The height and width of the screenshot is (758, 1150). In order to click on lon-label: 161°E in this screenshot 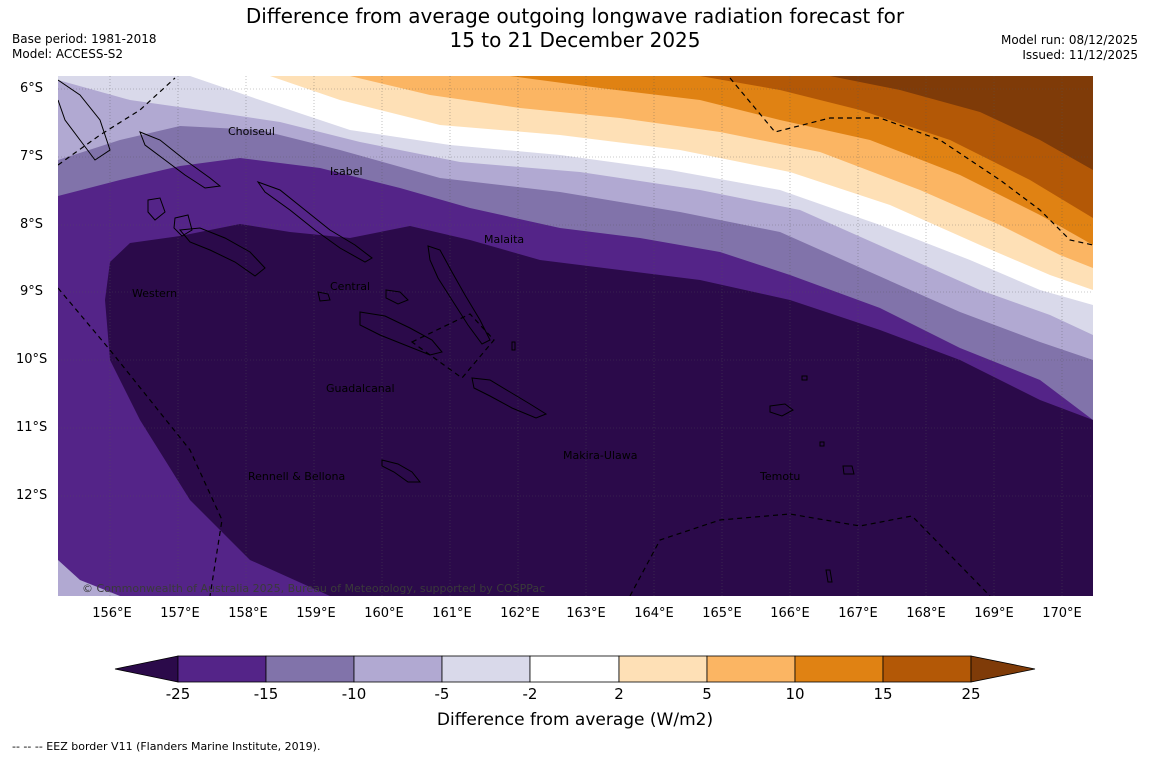, I will do `click(452, 613)`.